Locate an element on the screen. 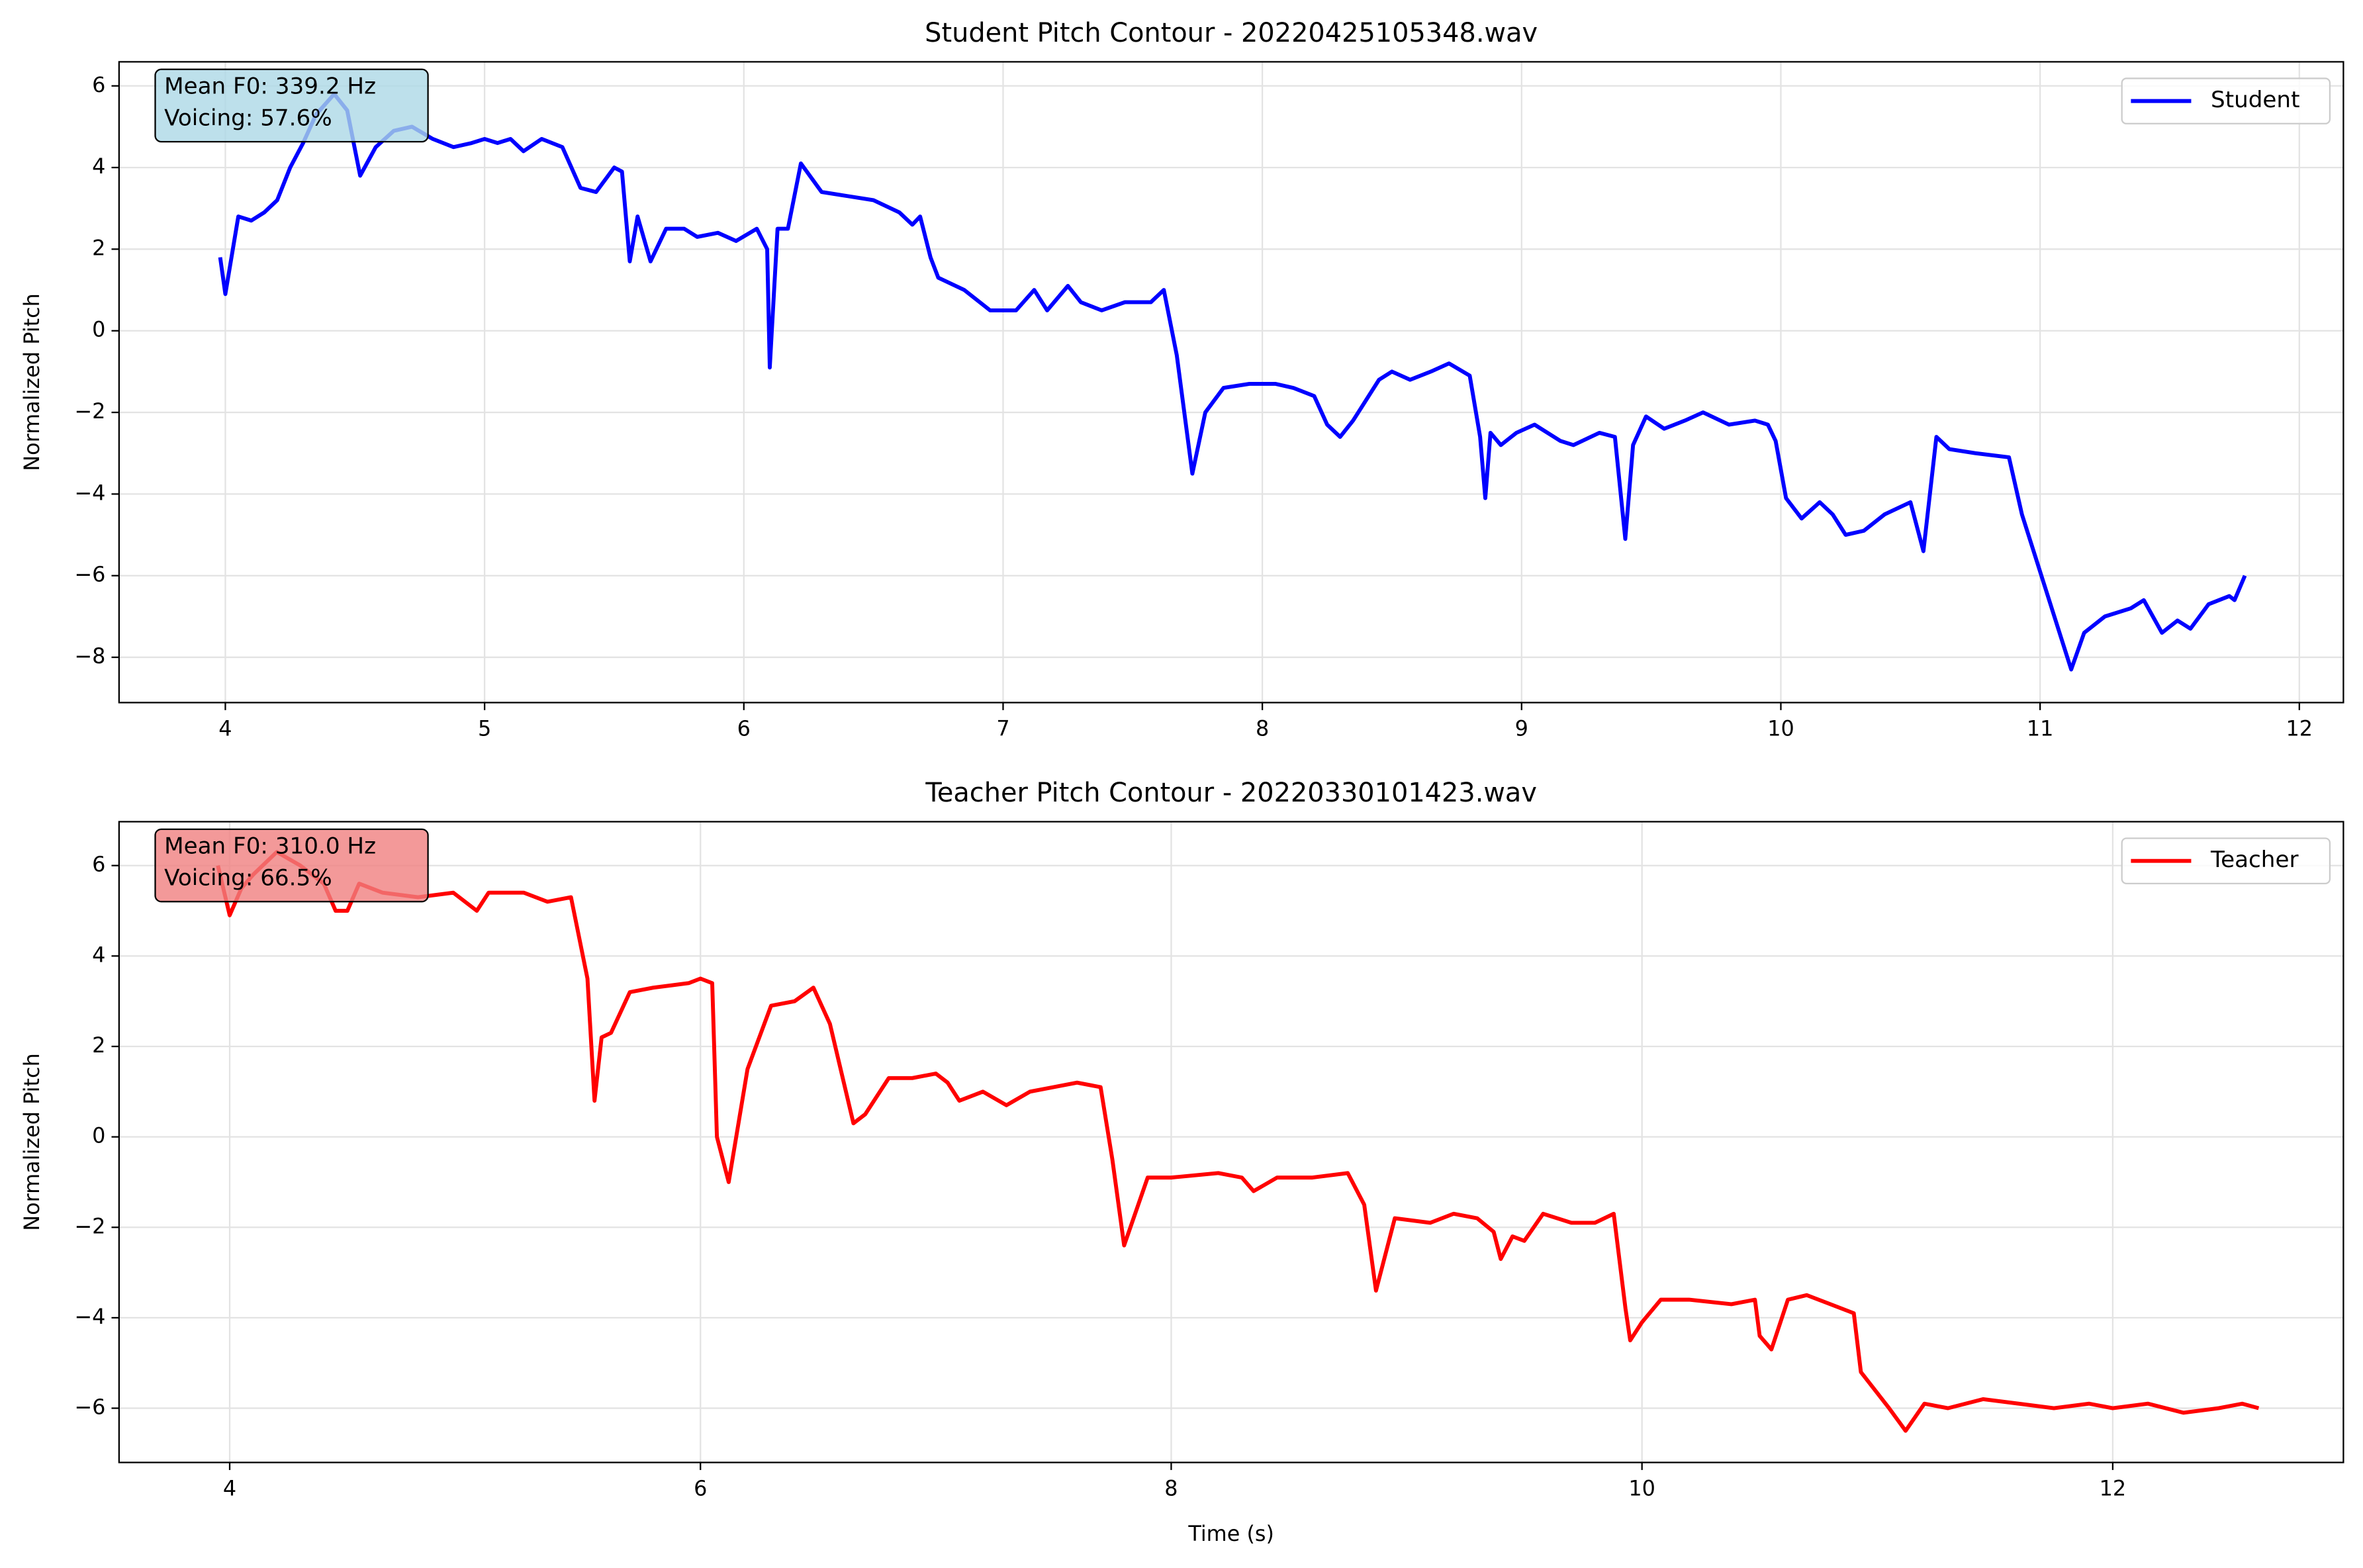 Image resolution: width=2363 pixels, height=1568 pixels. y-tick-label: −8 is located at coordinates (89, 656).